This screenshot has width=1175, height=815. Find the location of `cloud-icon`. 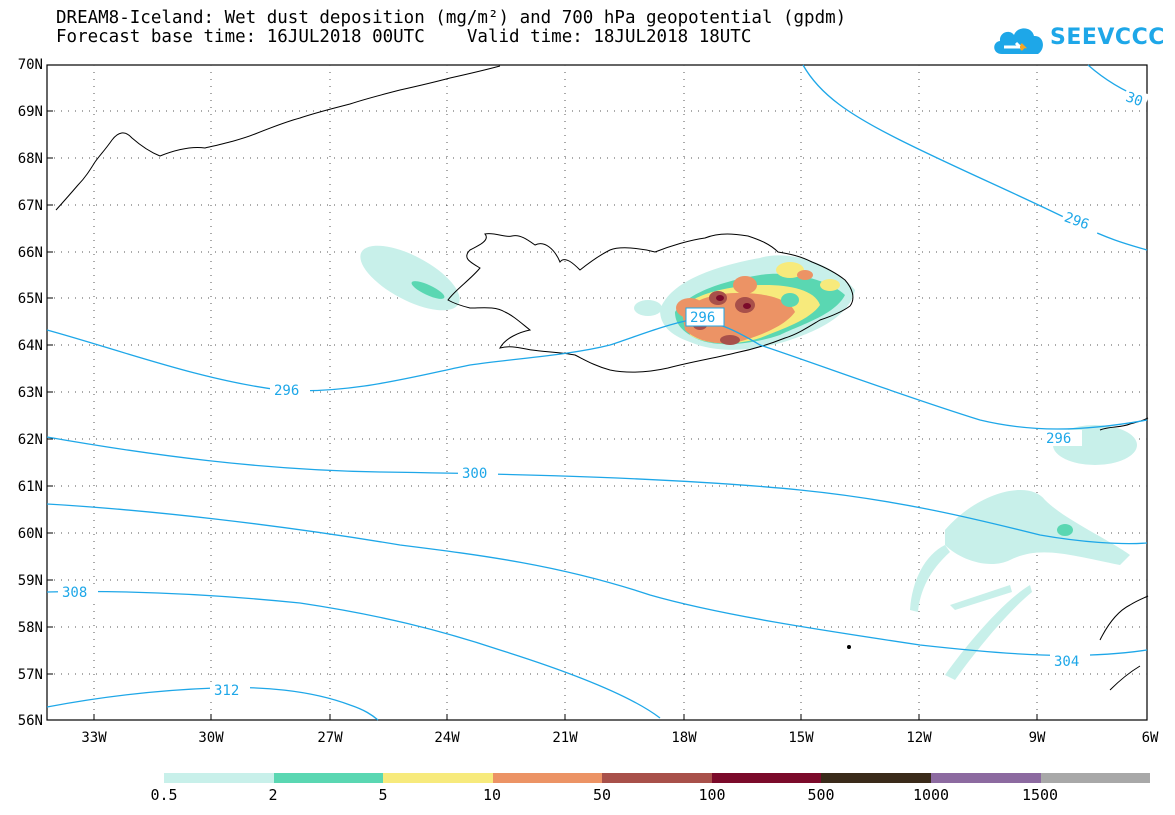

cloud-icon is located at coordinates (1018, 41).